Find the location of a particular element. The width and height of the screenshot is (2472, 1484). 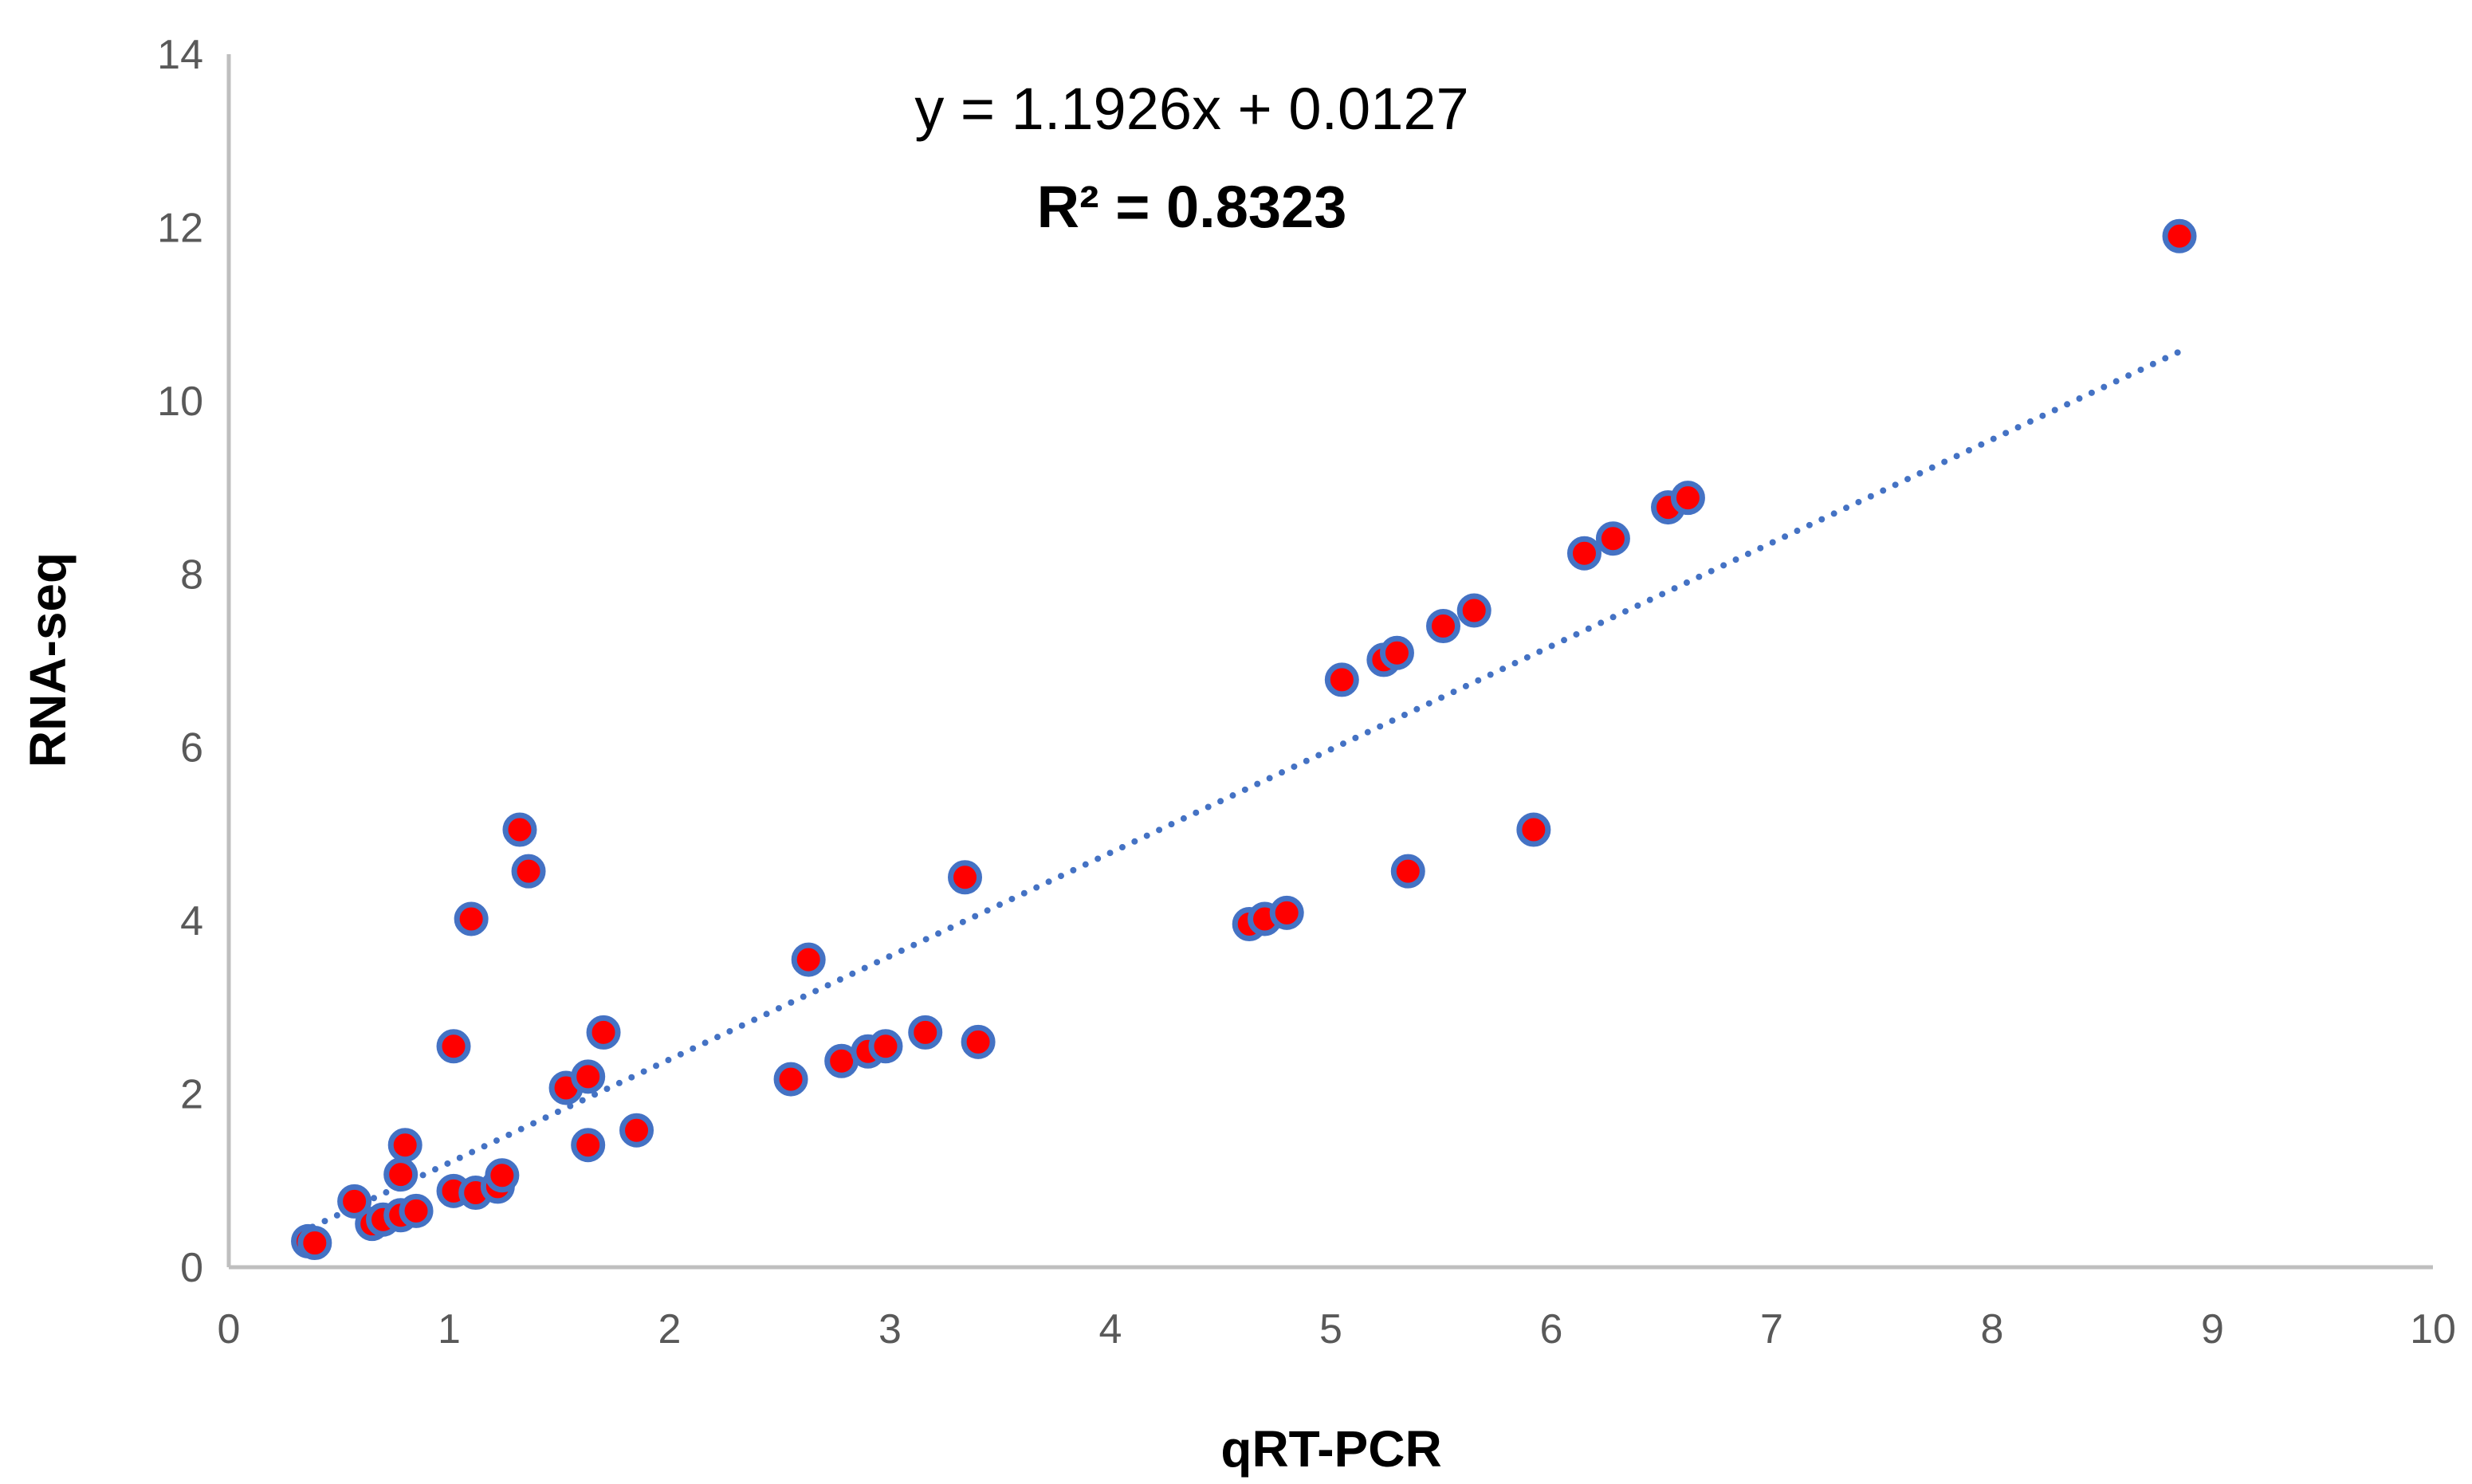

x-tick-label: 7 is located at coordinates (1772, 1329).